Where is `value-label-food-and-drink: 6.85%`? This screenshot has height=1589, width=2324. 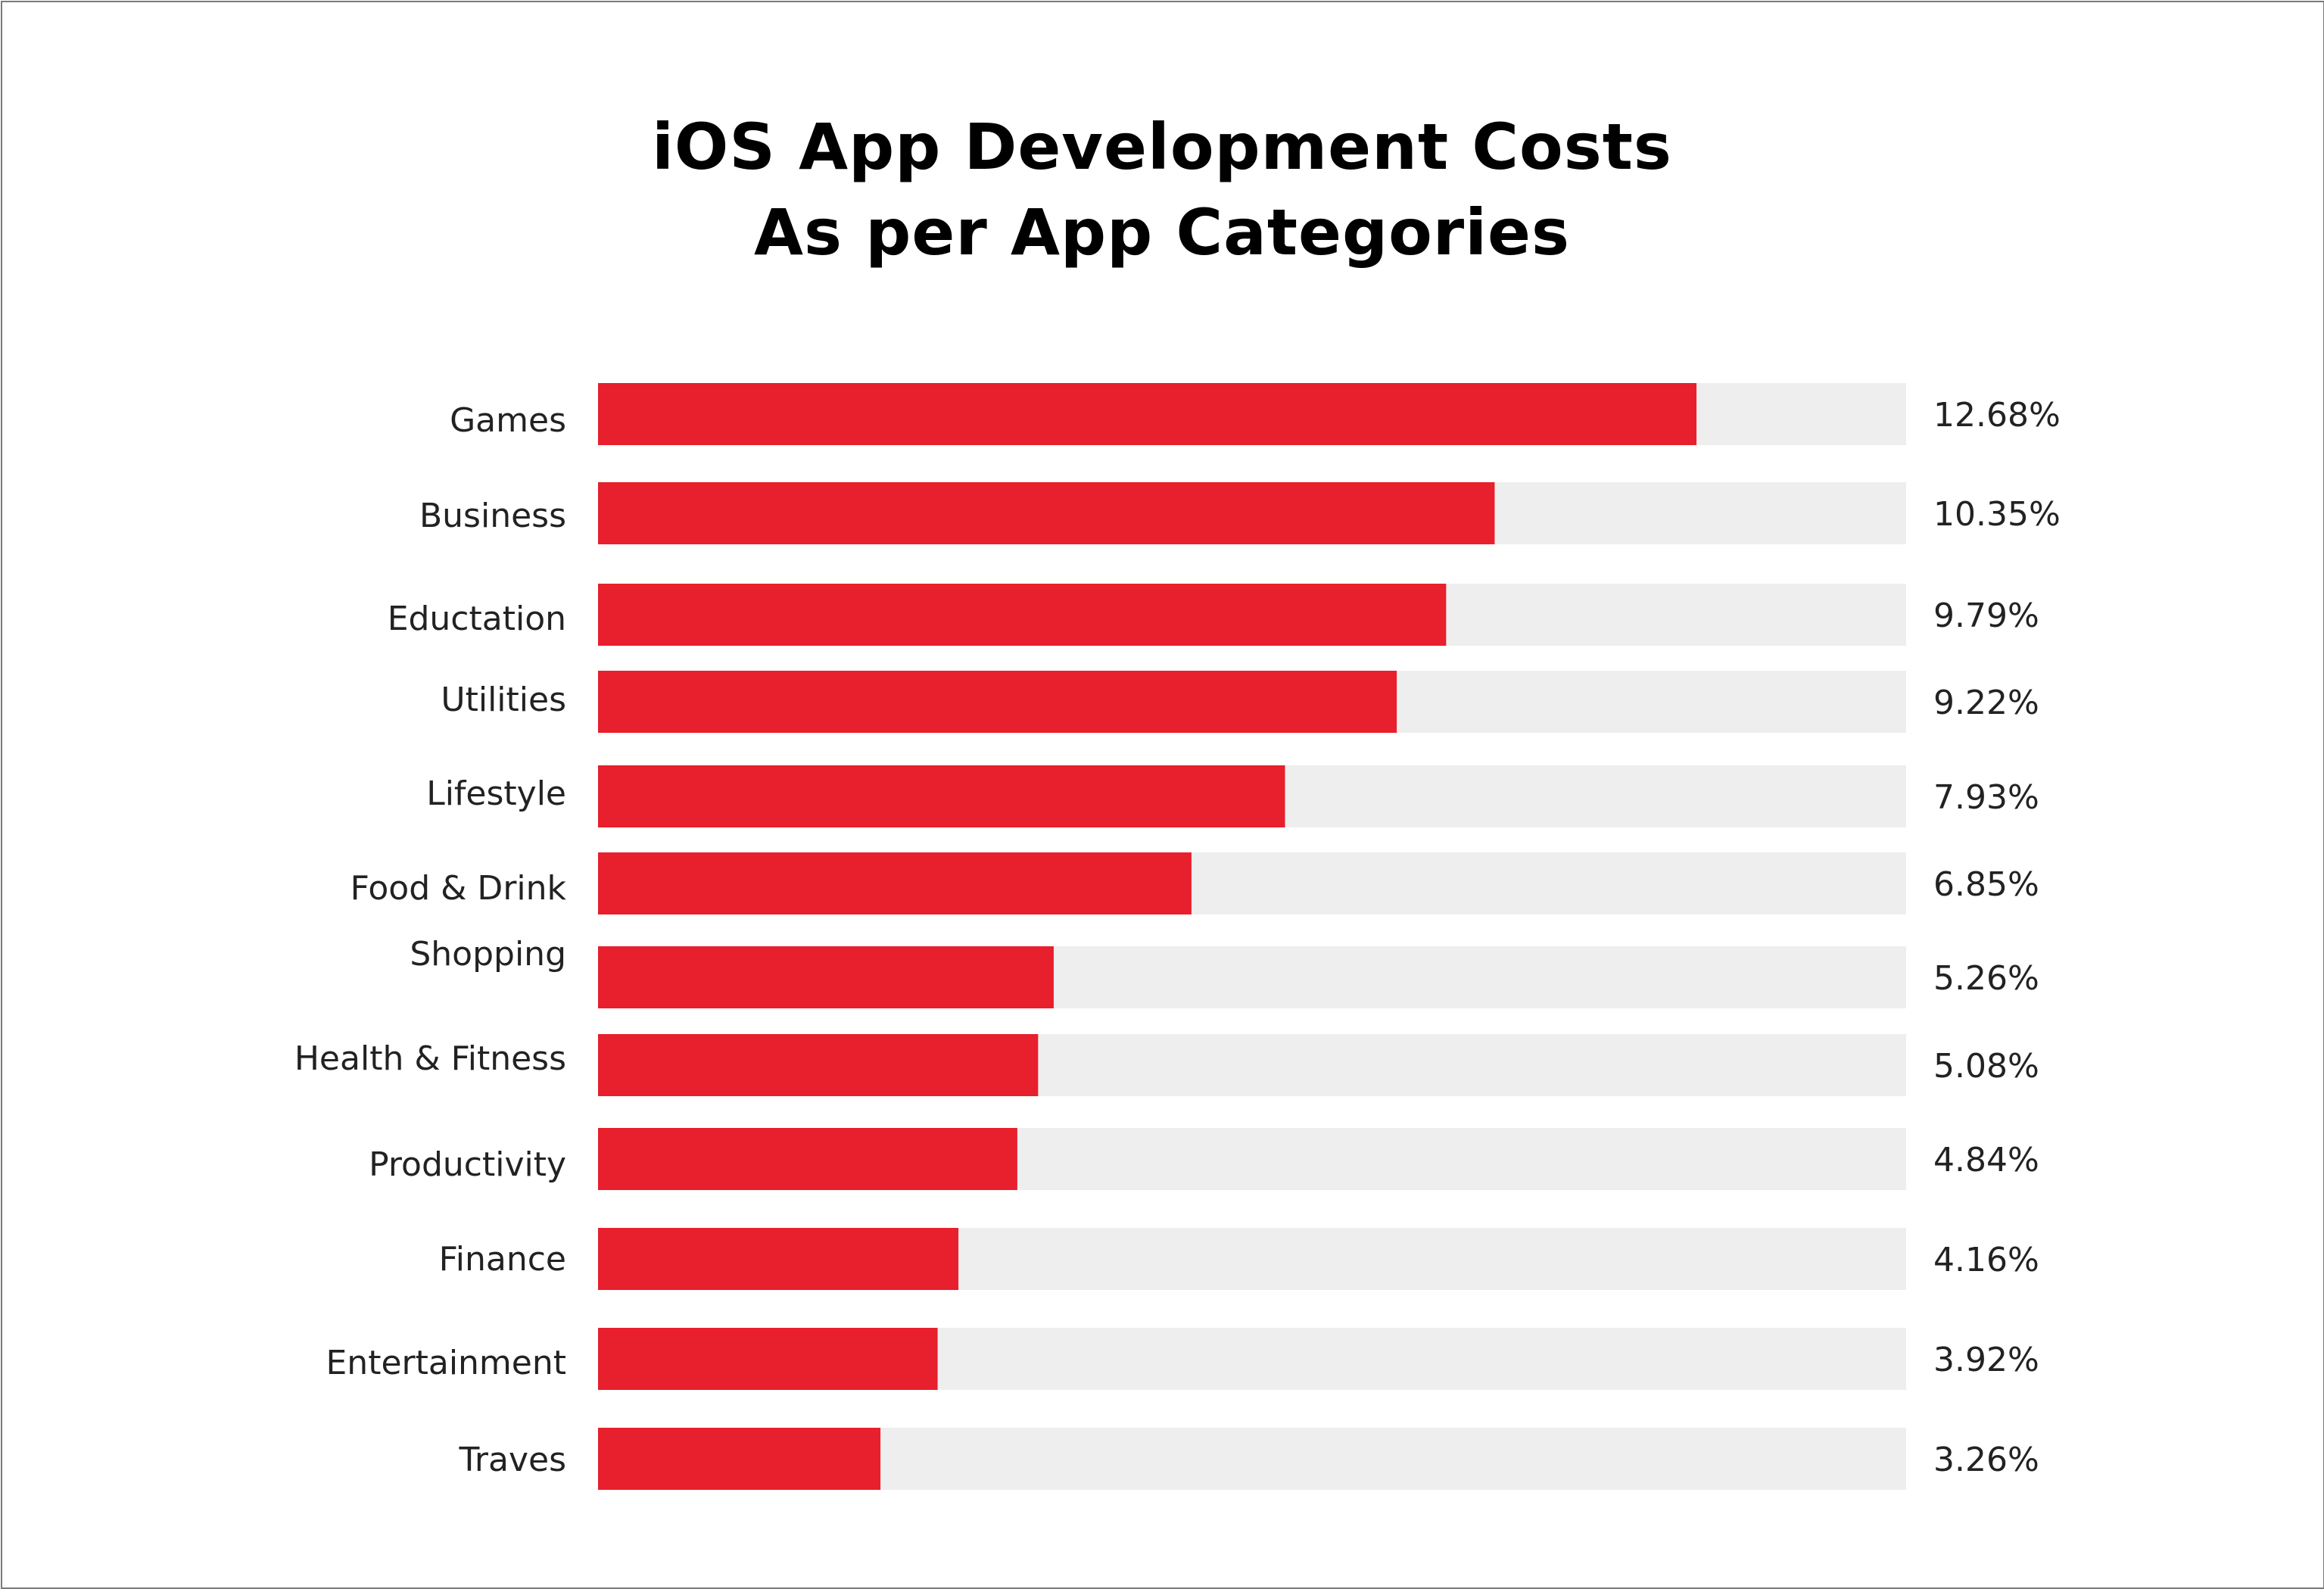
value-label-food-and-drink: 6.85% is located at coordinates (1986, 884).